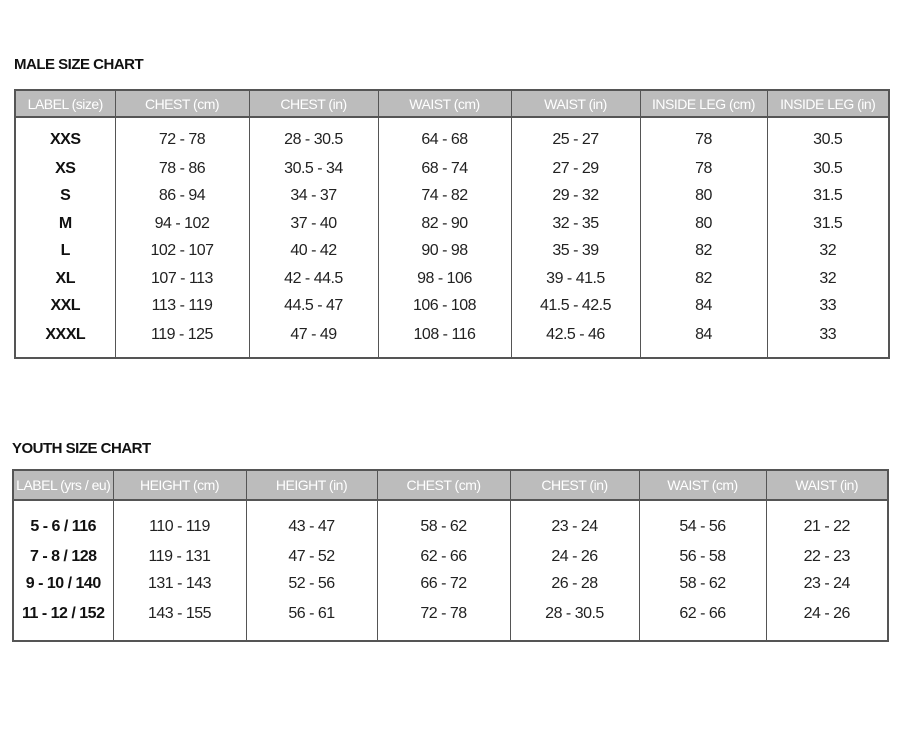 The height and width of the screenshot is (750, 900). Describe the element at coordinates (182, 196) in the screenshot. I see `table-cell: 86 - 94` at that location.